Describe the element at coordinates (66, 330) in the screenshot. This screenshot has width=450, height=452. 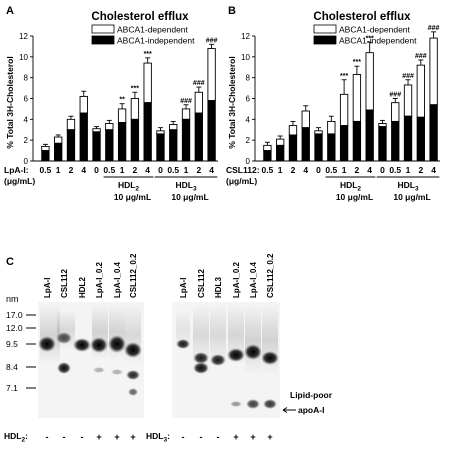
I see `blot-smear` at that location.